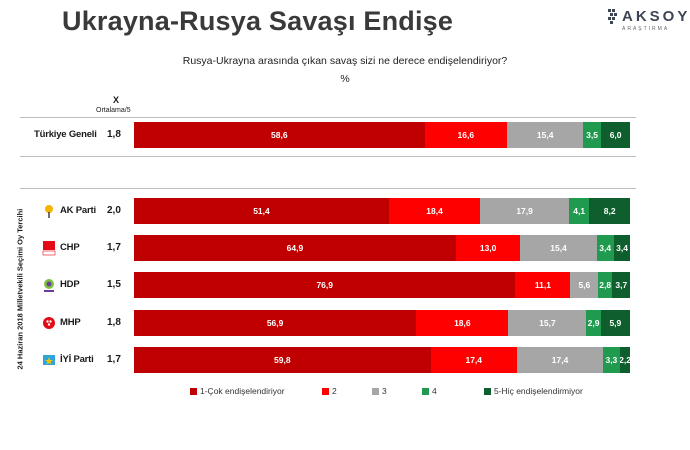 The height and width of the screenshot is (450, 690). I want to click on header-divider, so click(328, 117).